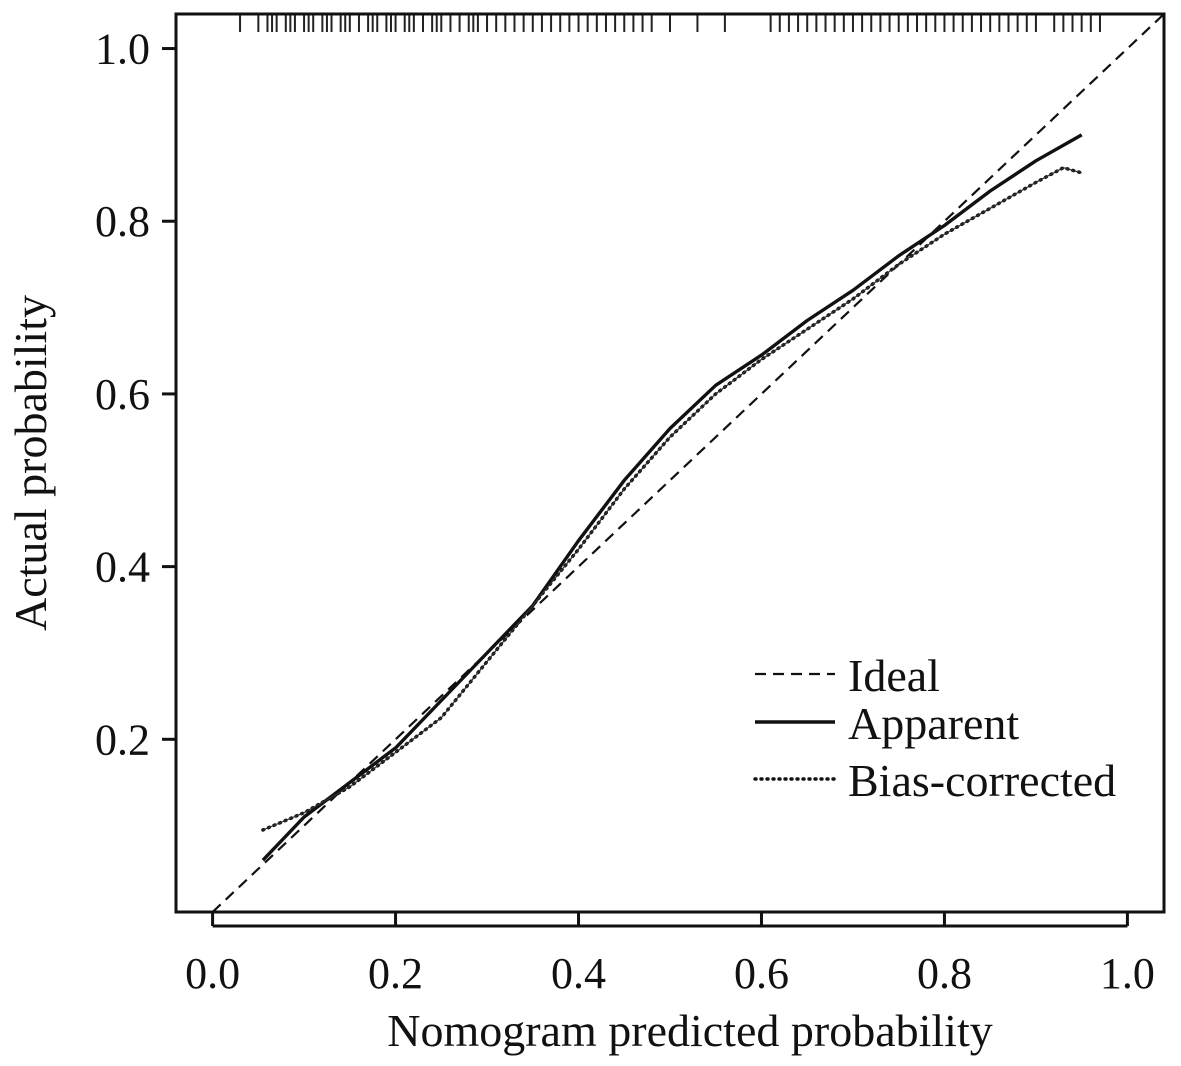  I want to click on y-axis-title: Actual probability, so click(30, 463).